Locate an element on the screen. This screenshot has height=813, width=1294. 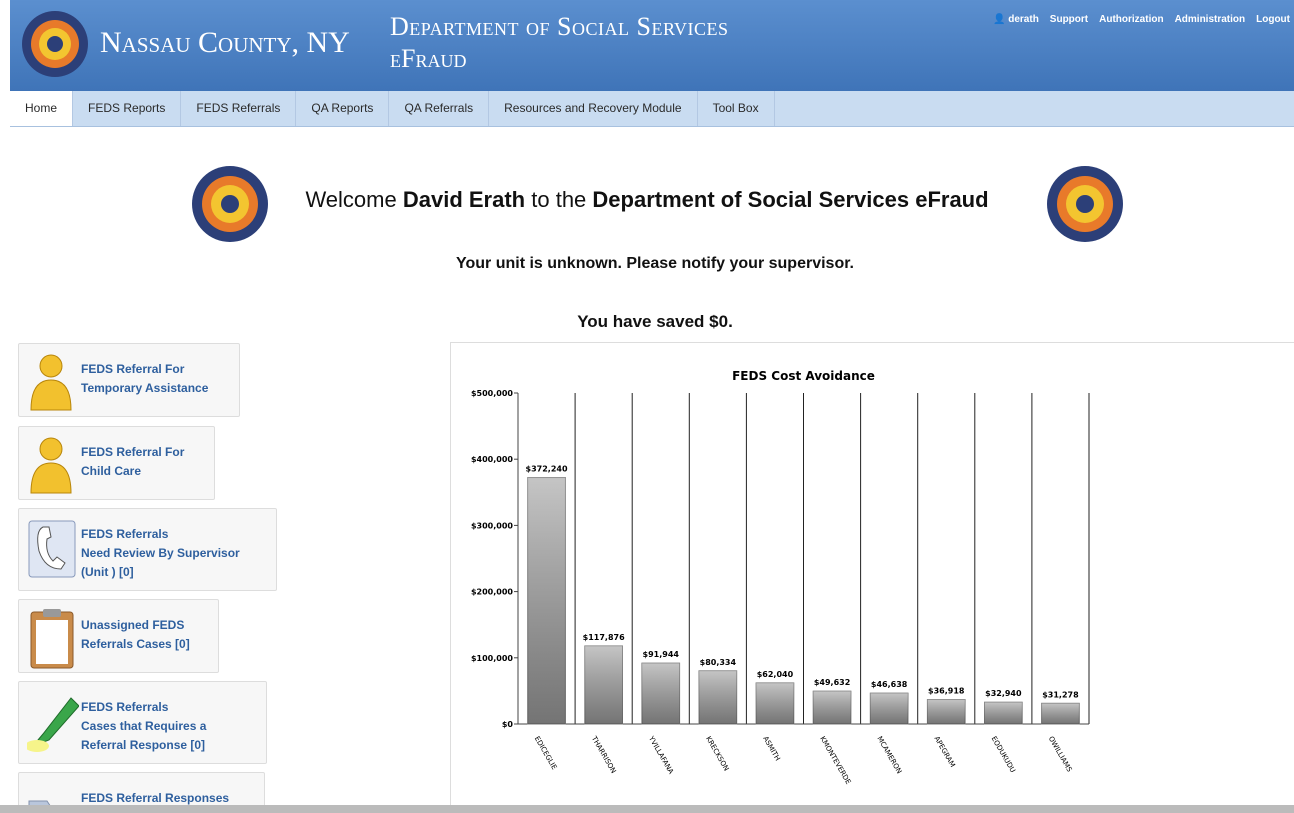
card-text: FEDS Referral Responses is located at coordinates (155, 798).